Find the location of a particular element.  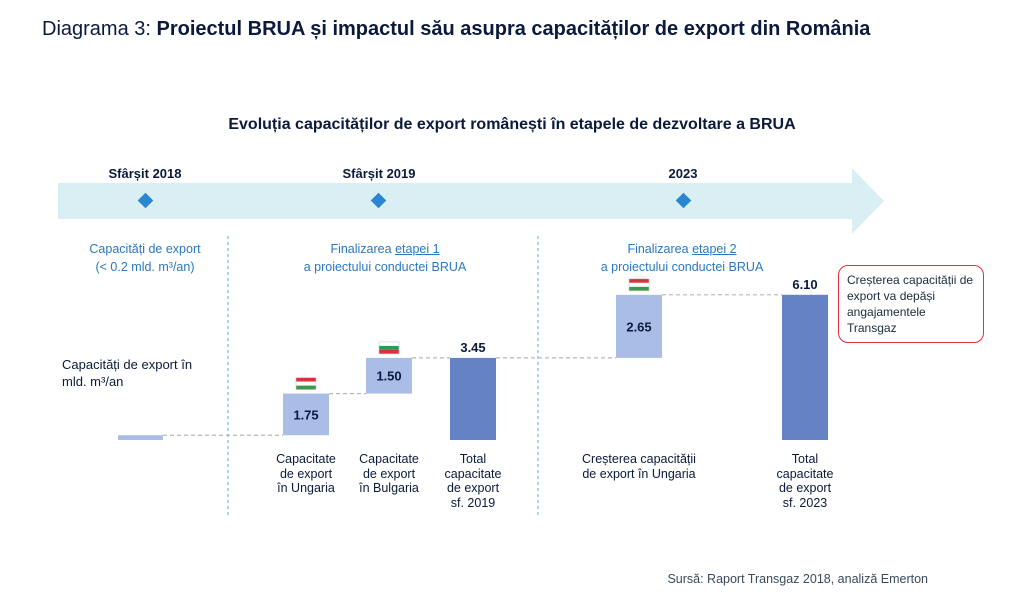

bar-value-label: 1.50 is located at coordinates (388, 376).